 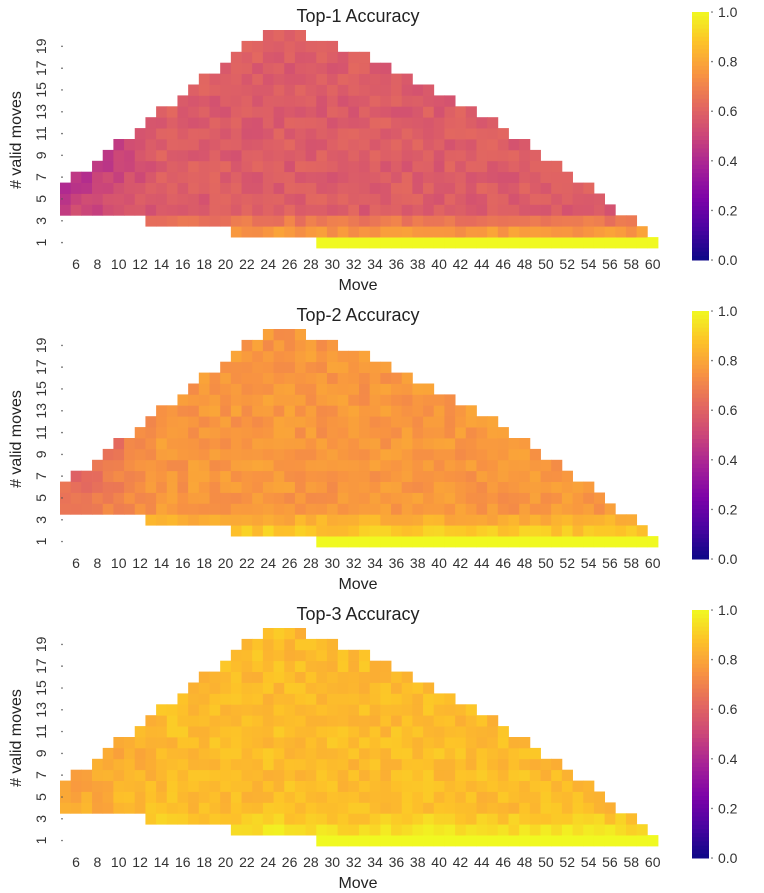 What do you see at coordinates (204, 563) in the screenshot?
I see `x-tick-label: 18` at bounding box center [204, 563].